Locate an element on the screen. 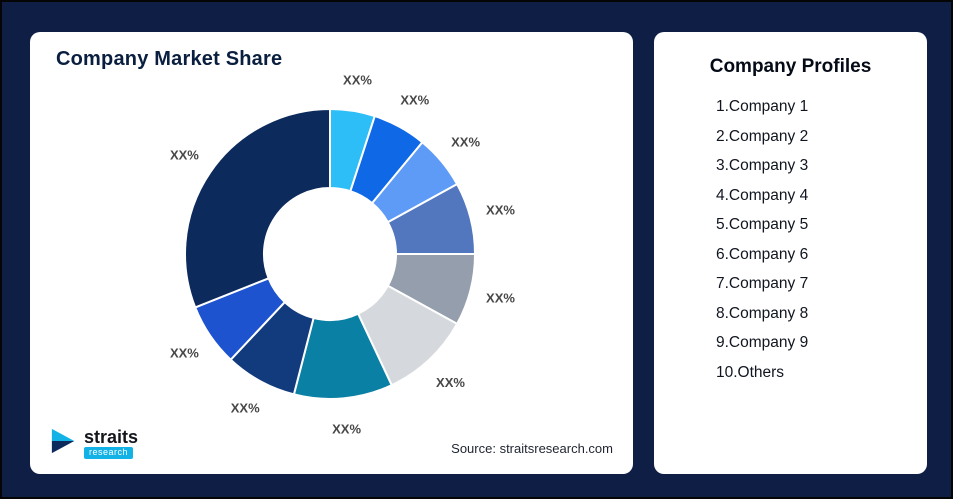 The image size is (953, 499). company-profile-item: 4.Company 4 is located at coordinates (762, 195).